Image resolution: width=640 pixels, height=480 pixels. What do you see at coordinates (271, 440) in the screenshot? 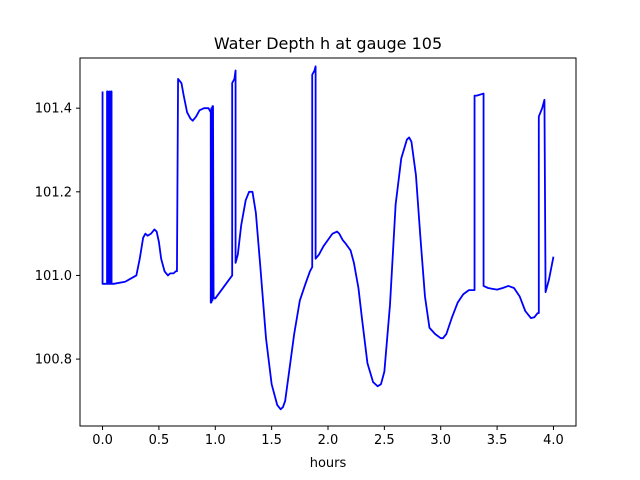
I see `x-tick-label: 1.5` at bounding box center [271, 440].